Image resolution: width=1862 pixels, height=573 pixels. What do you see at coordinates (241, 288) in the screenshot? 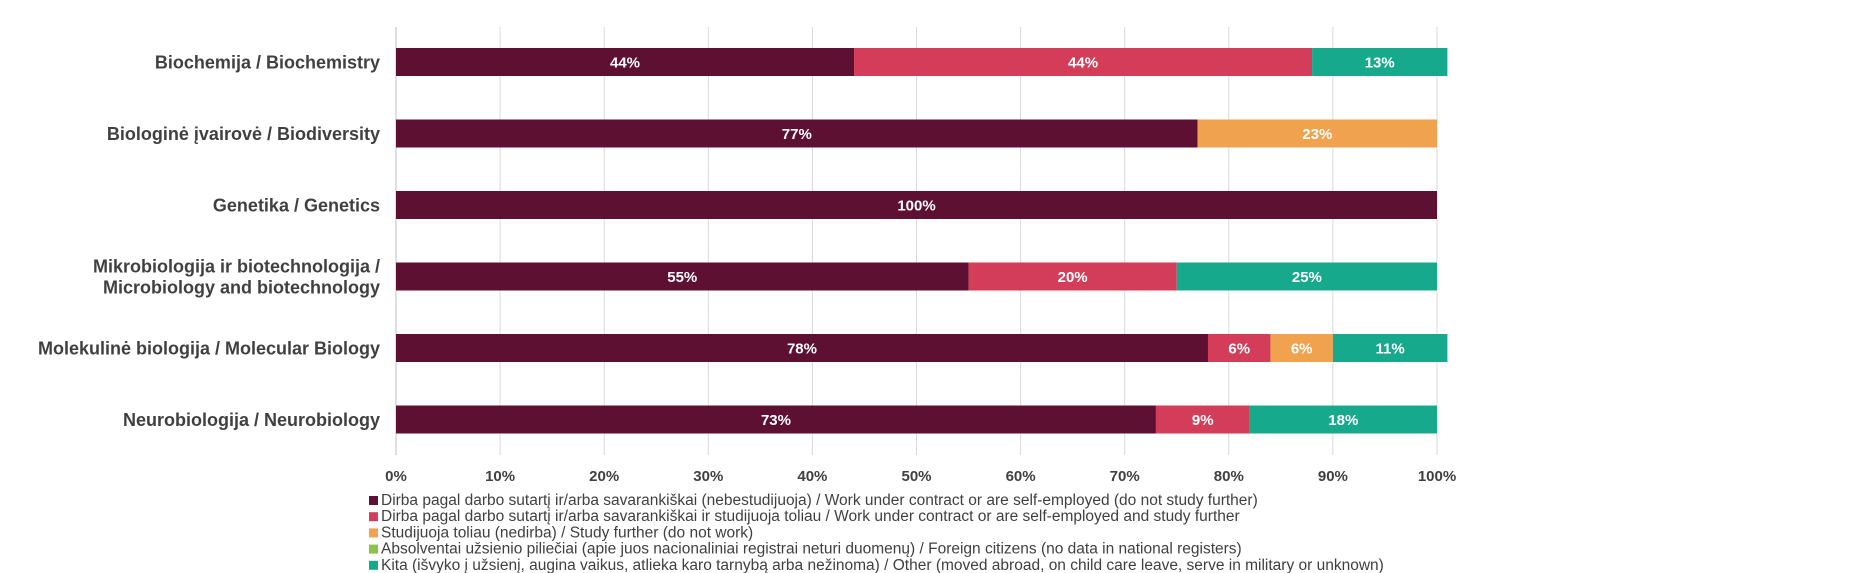
I see `category-label: Microbiology and biotechnology` at bounding box center [241, 288].